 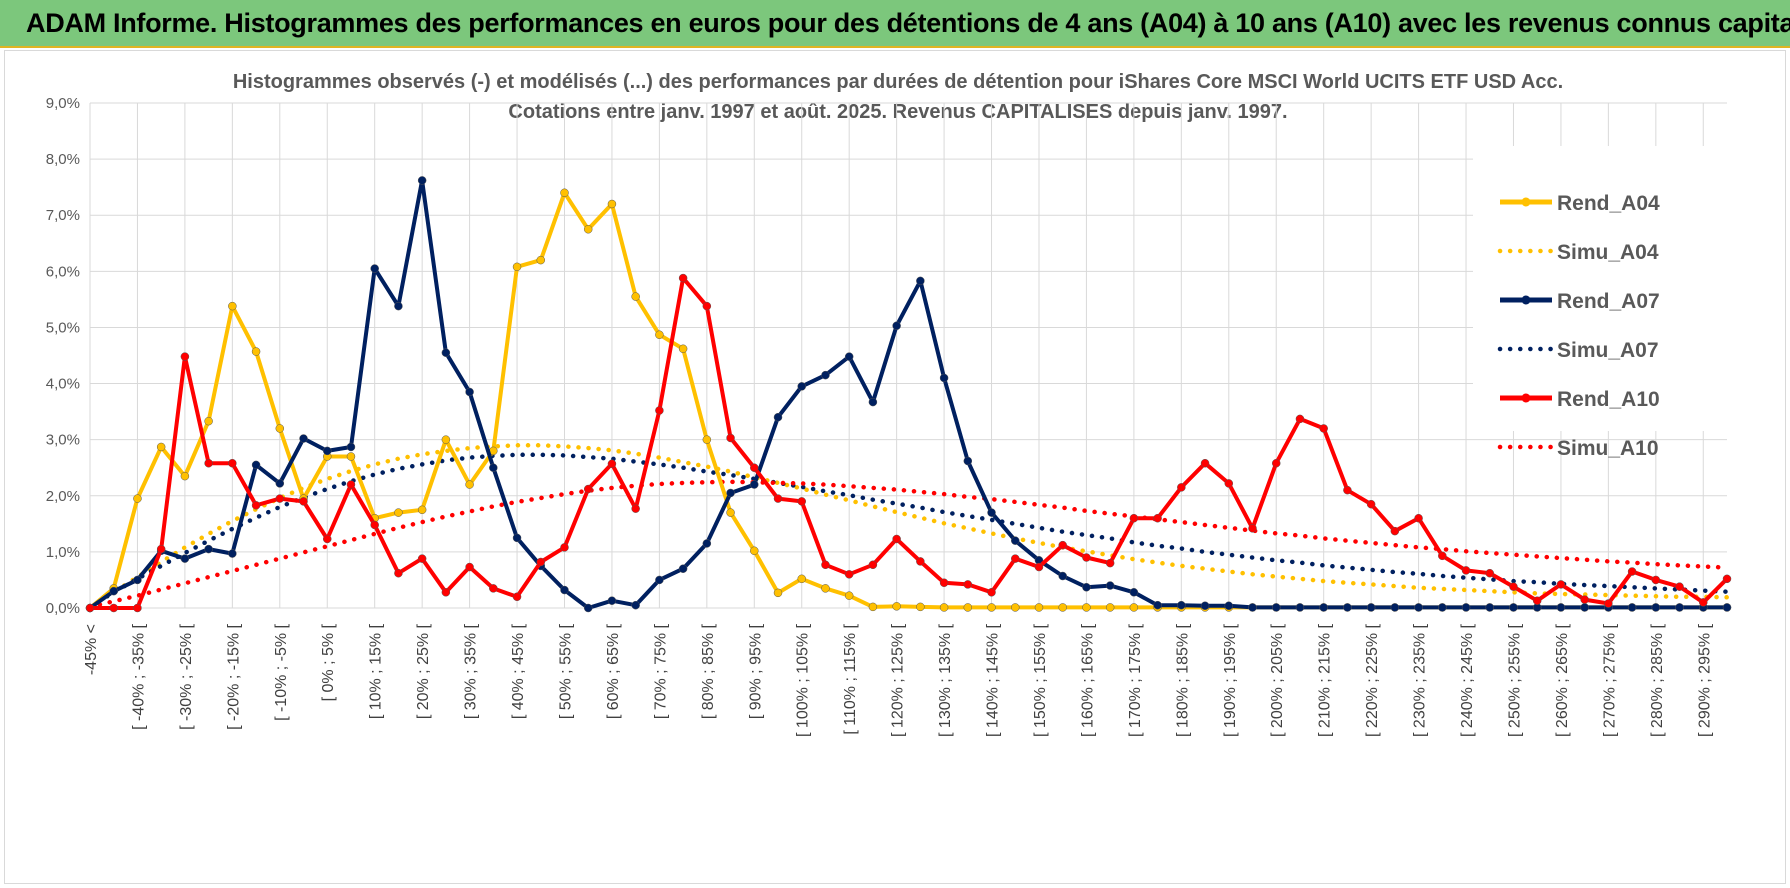 What do you see at coordinates (908, 544) in the screenshot?
I see `series-line-simu-a10` at bounding box center [908, 544].